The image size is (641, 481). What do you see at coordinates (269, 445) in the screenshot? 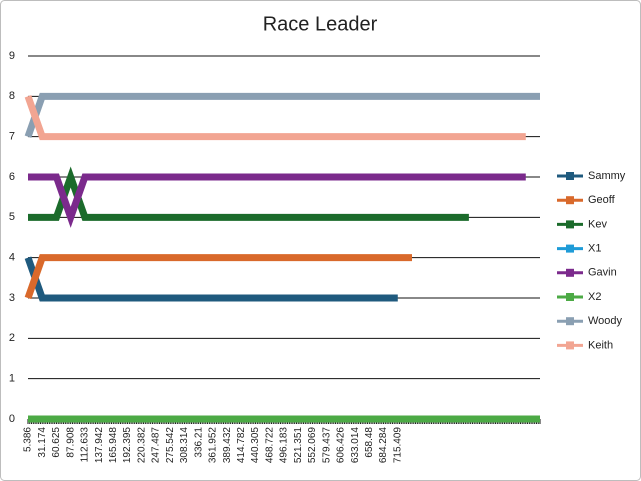
I see `x-tick-label: 468.722` at bounding box center [269, 445].